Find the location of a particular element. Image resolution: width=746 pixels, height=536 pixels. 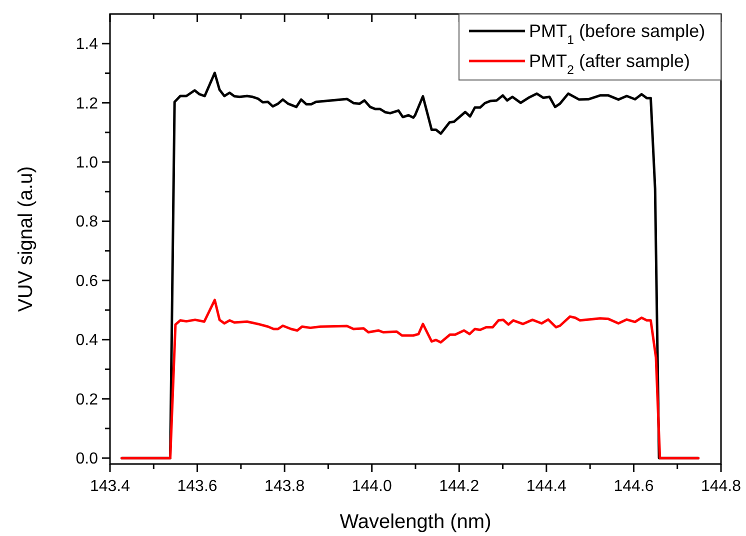

y-axis-title: VUV signal (a.u) is located at coordinates (26, 239).